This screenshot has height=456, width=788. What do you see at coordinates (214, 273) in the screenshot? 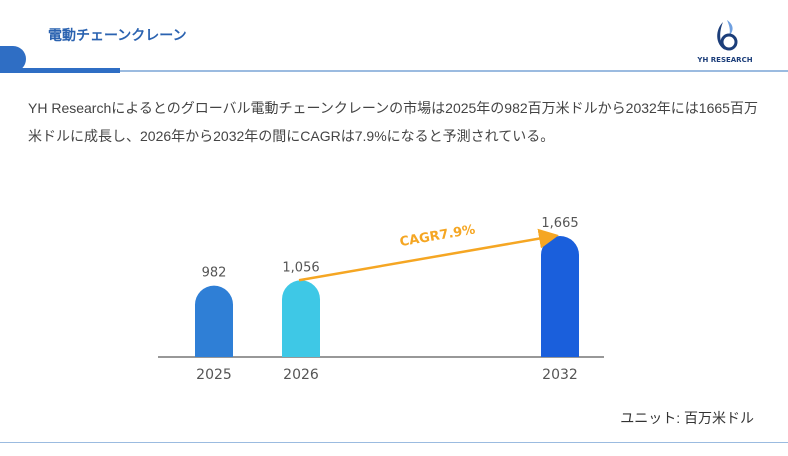
I see `value-label: 982` at bounding box center [214, 273].